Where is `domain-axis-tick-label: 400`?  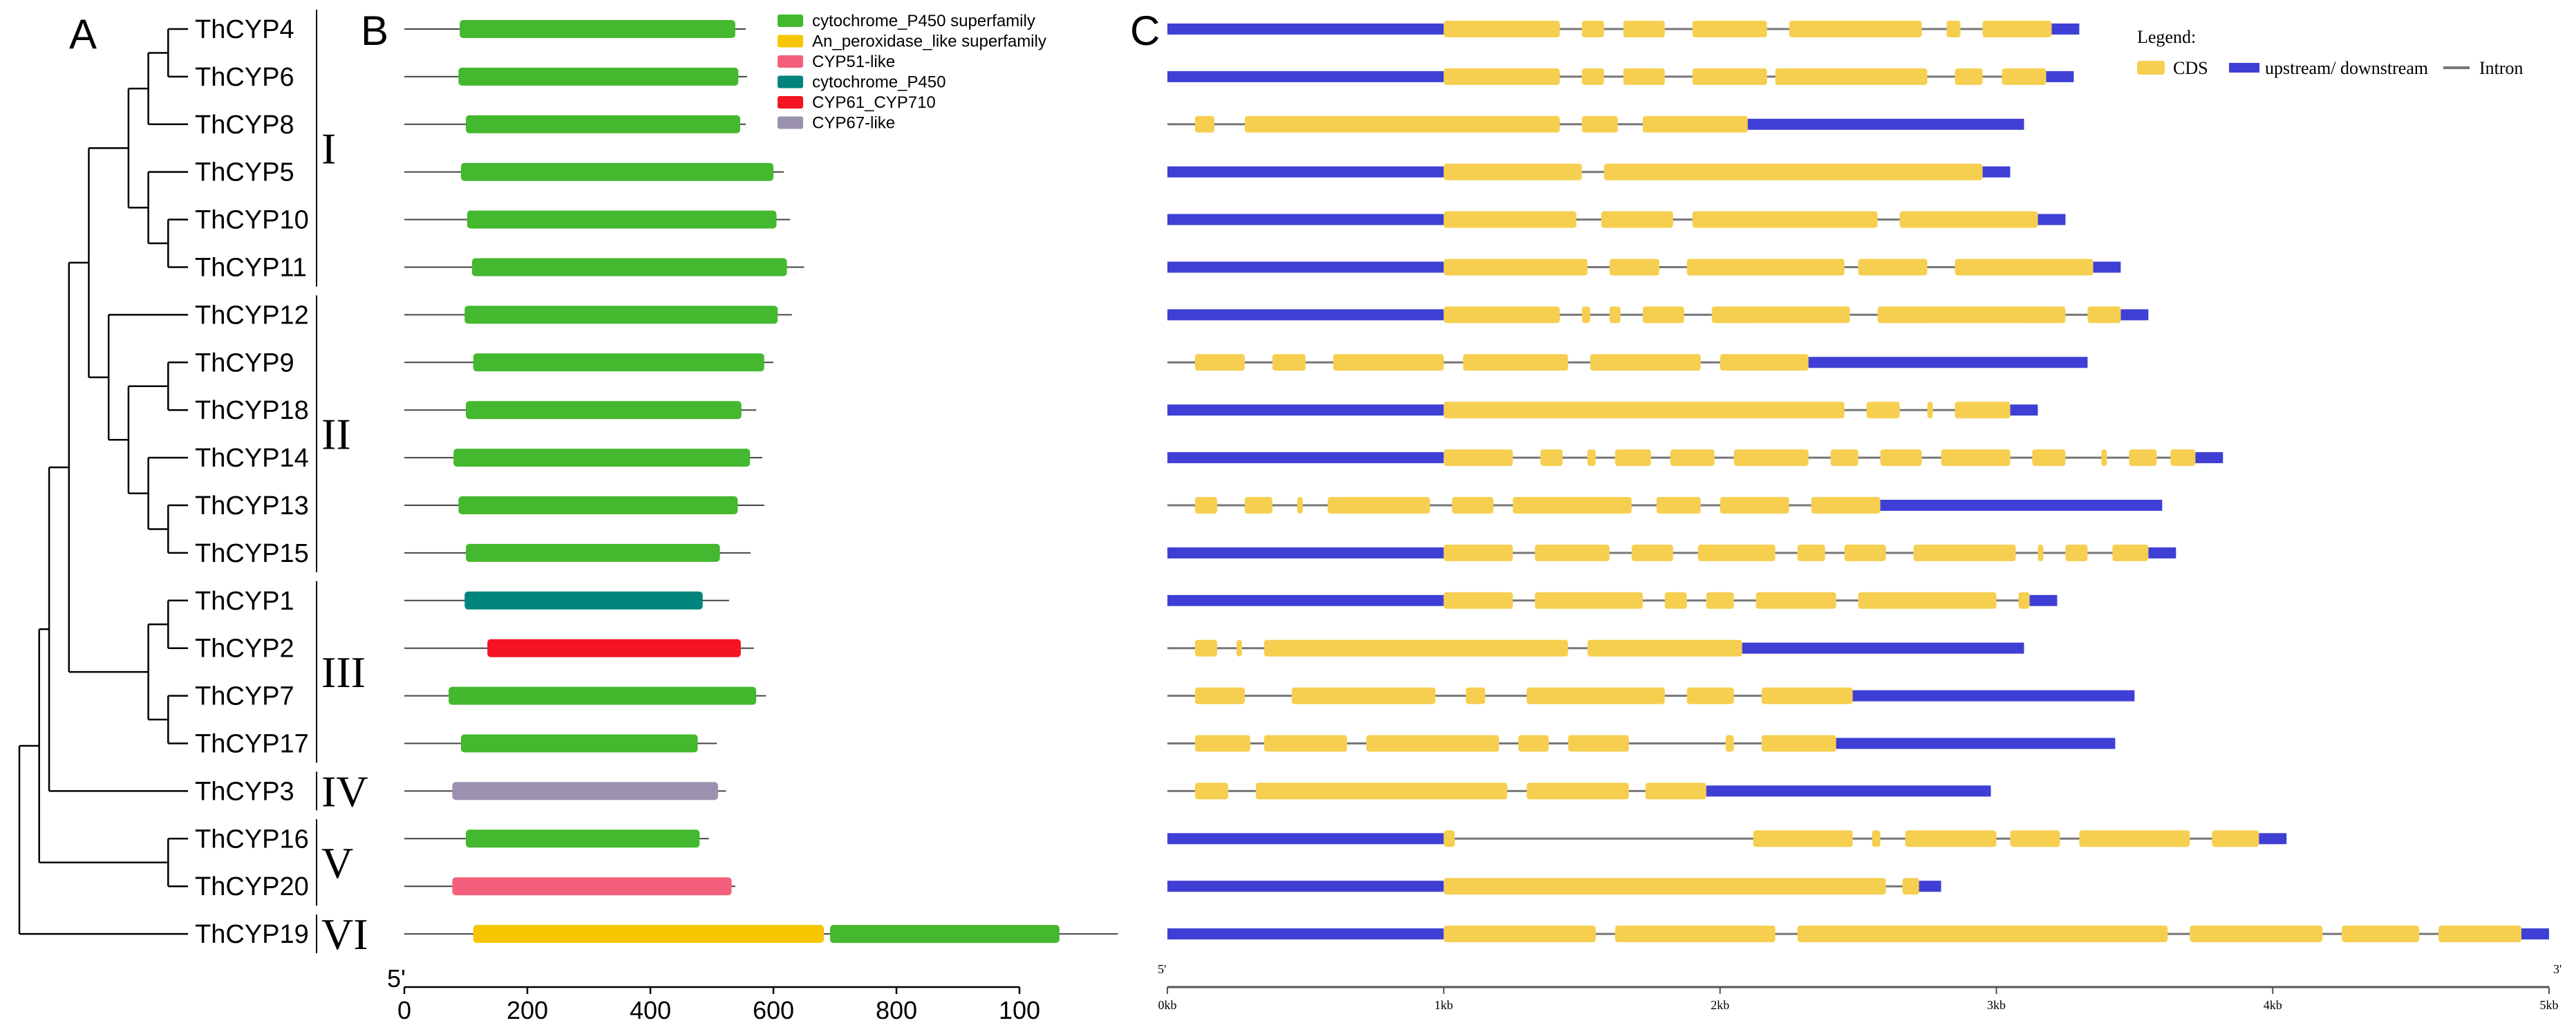 domain-axis-tick-label: 400 is located at coordinates (650, 1009).